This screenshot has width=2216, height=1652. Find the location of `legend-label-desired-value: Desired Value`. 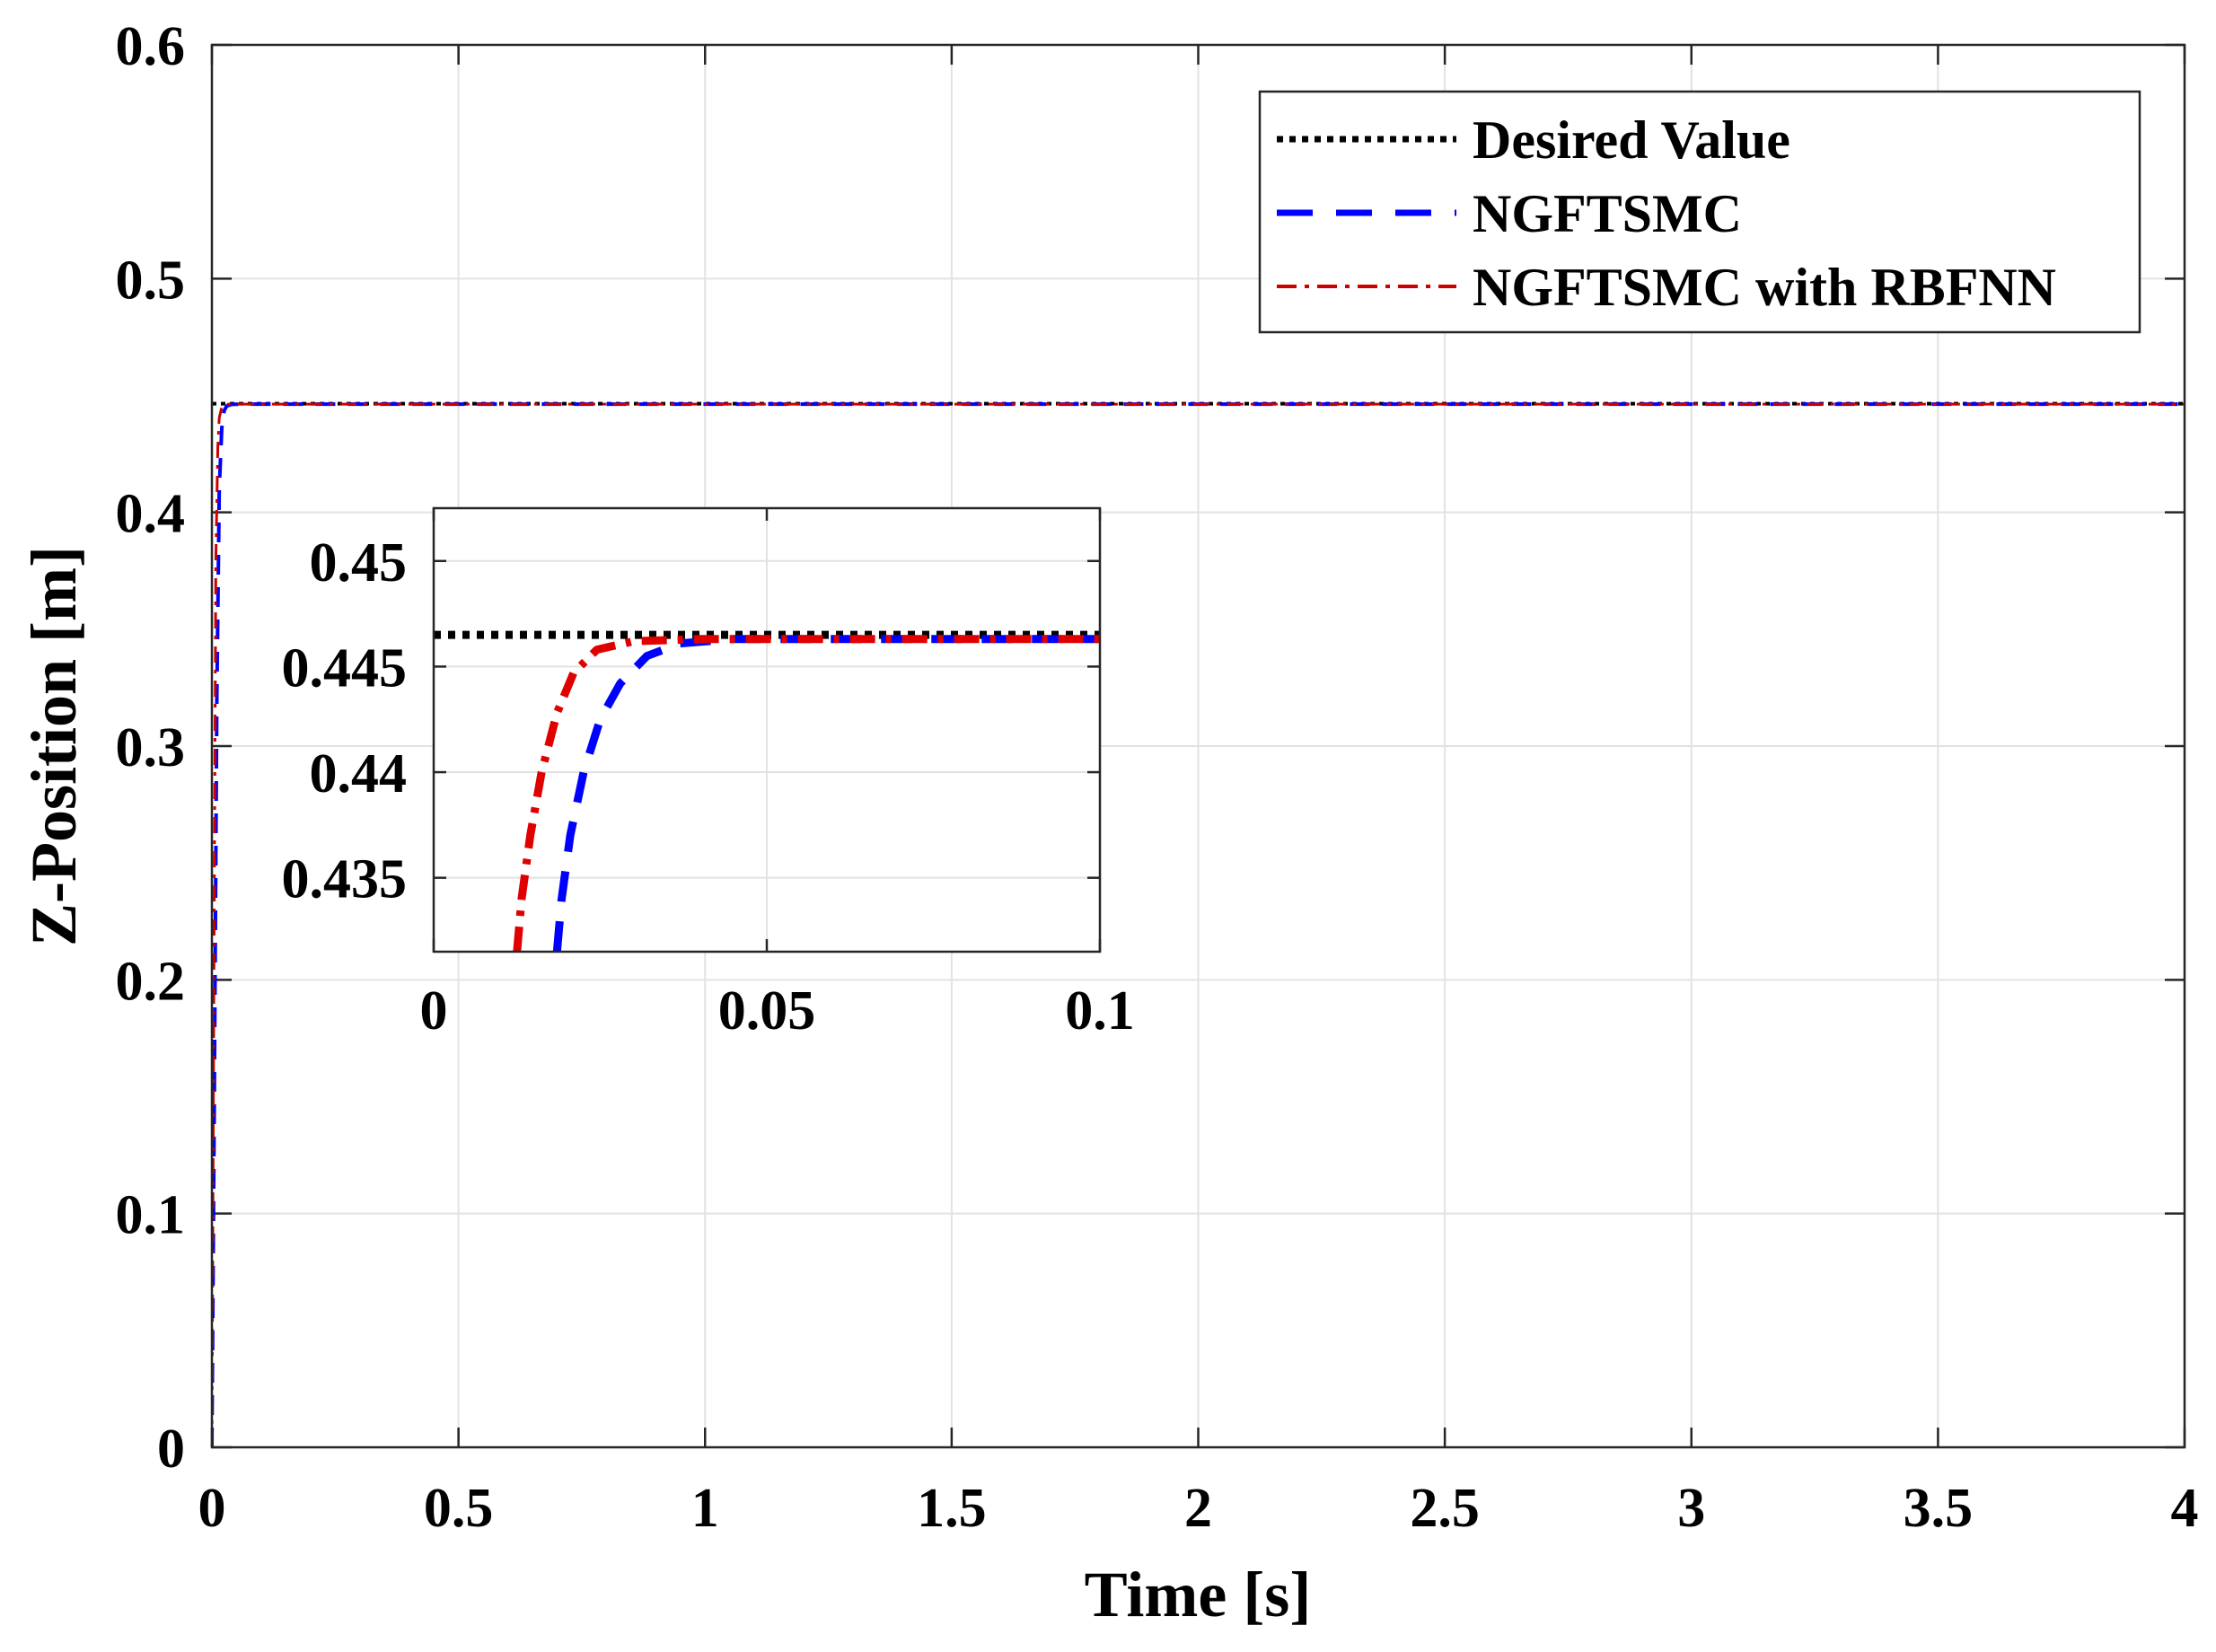

legend-label-desired-value: Desired Value is located at coordinates (1631, 140).